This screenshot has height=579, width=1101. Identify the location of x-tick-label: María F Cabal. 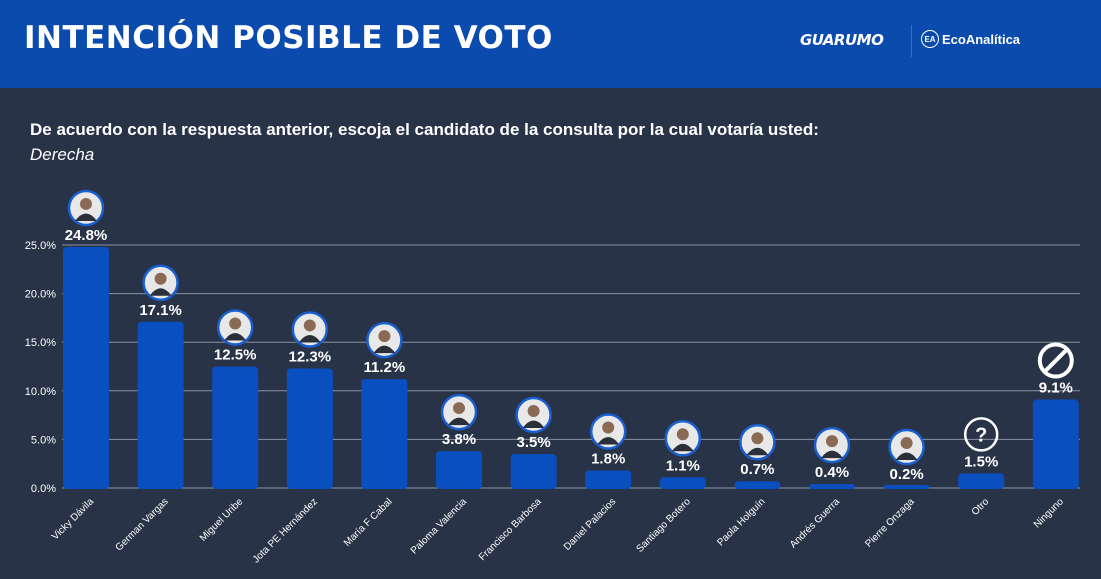
(368, 522).